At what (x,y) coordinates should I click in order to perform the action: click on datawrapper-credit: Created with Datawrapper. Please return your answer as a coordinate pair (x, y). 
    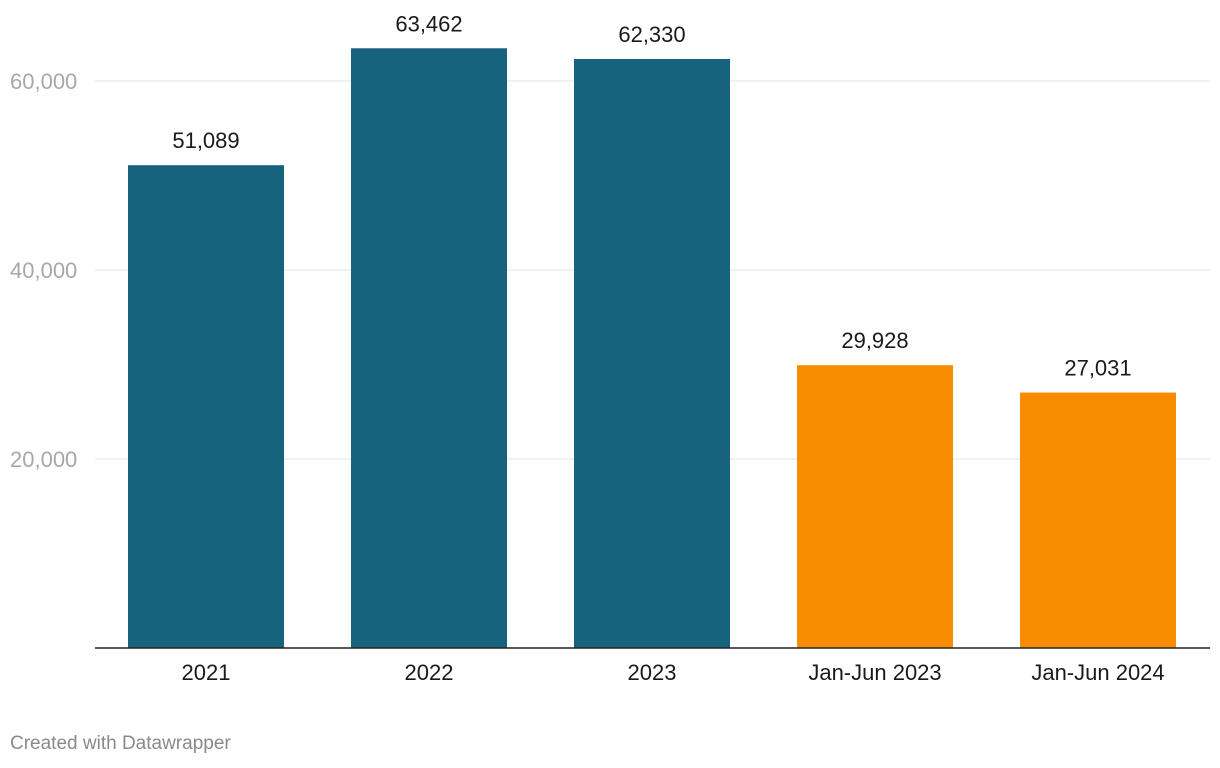
    Looking at the image, I should click on (120, 743).